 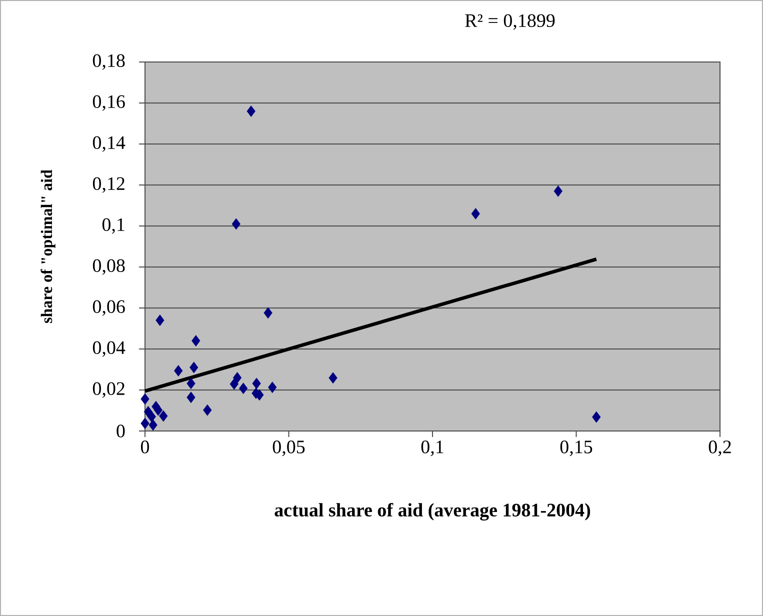 I want to click on y-axis-title: share of "optimal" aid, so click(x=48, y=246).